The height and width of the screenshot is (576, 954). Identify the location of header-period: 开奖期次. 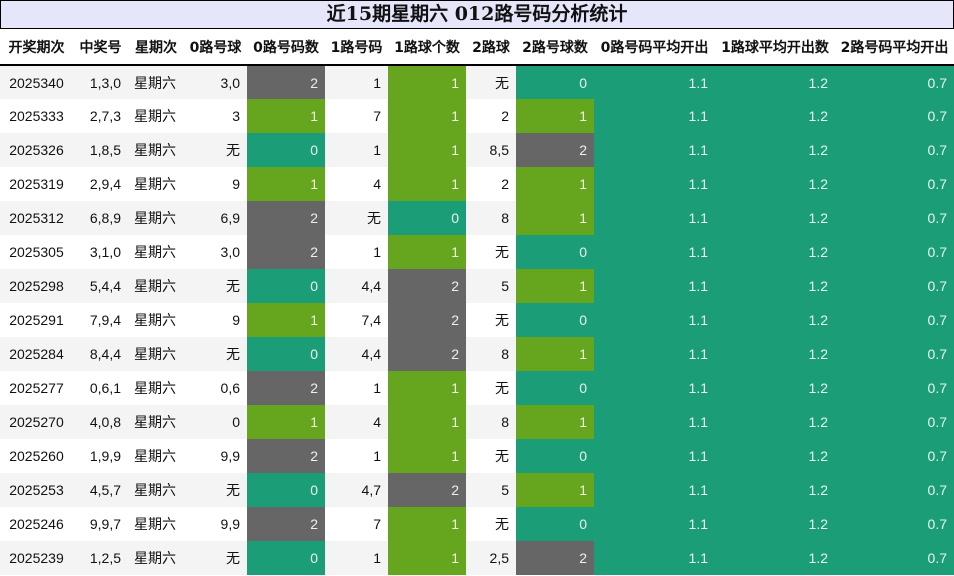
(36, 47).